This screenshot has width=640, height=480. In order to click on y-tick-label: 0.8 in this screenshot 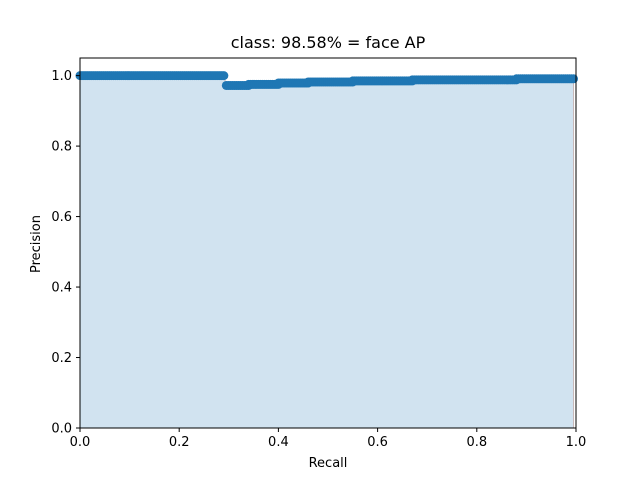, I will do `click(61, 147)`.